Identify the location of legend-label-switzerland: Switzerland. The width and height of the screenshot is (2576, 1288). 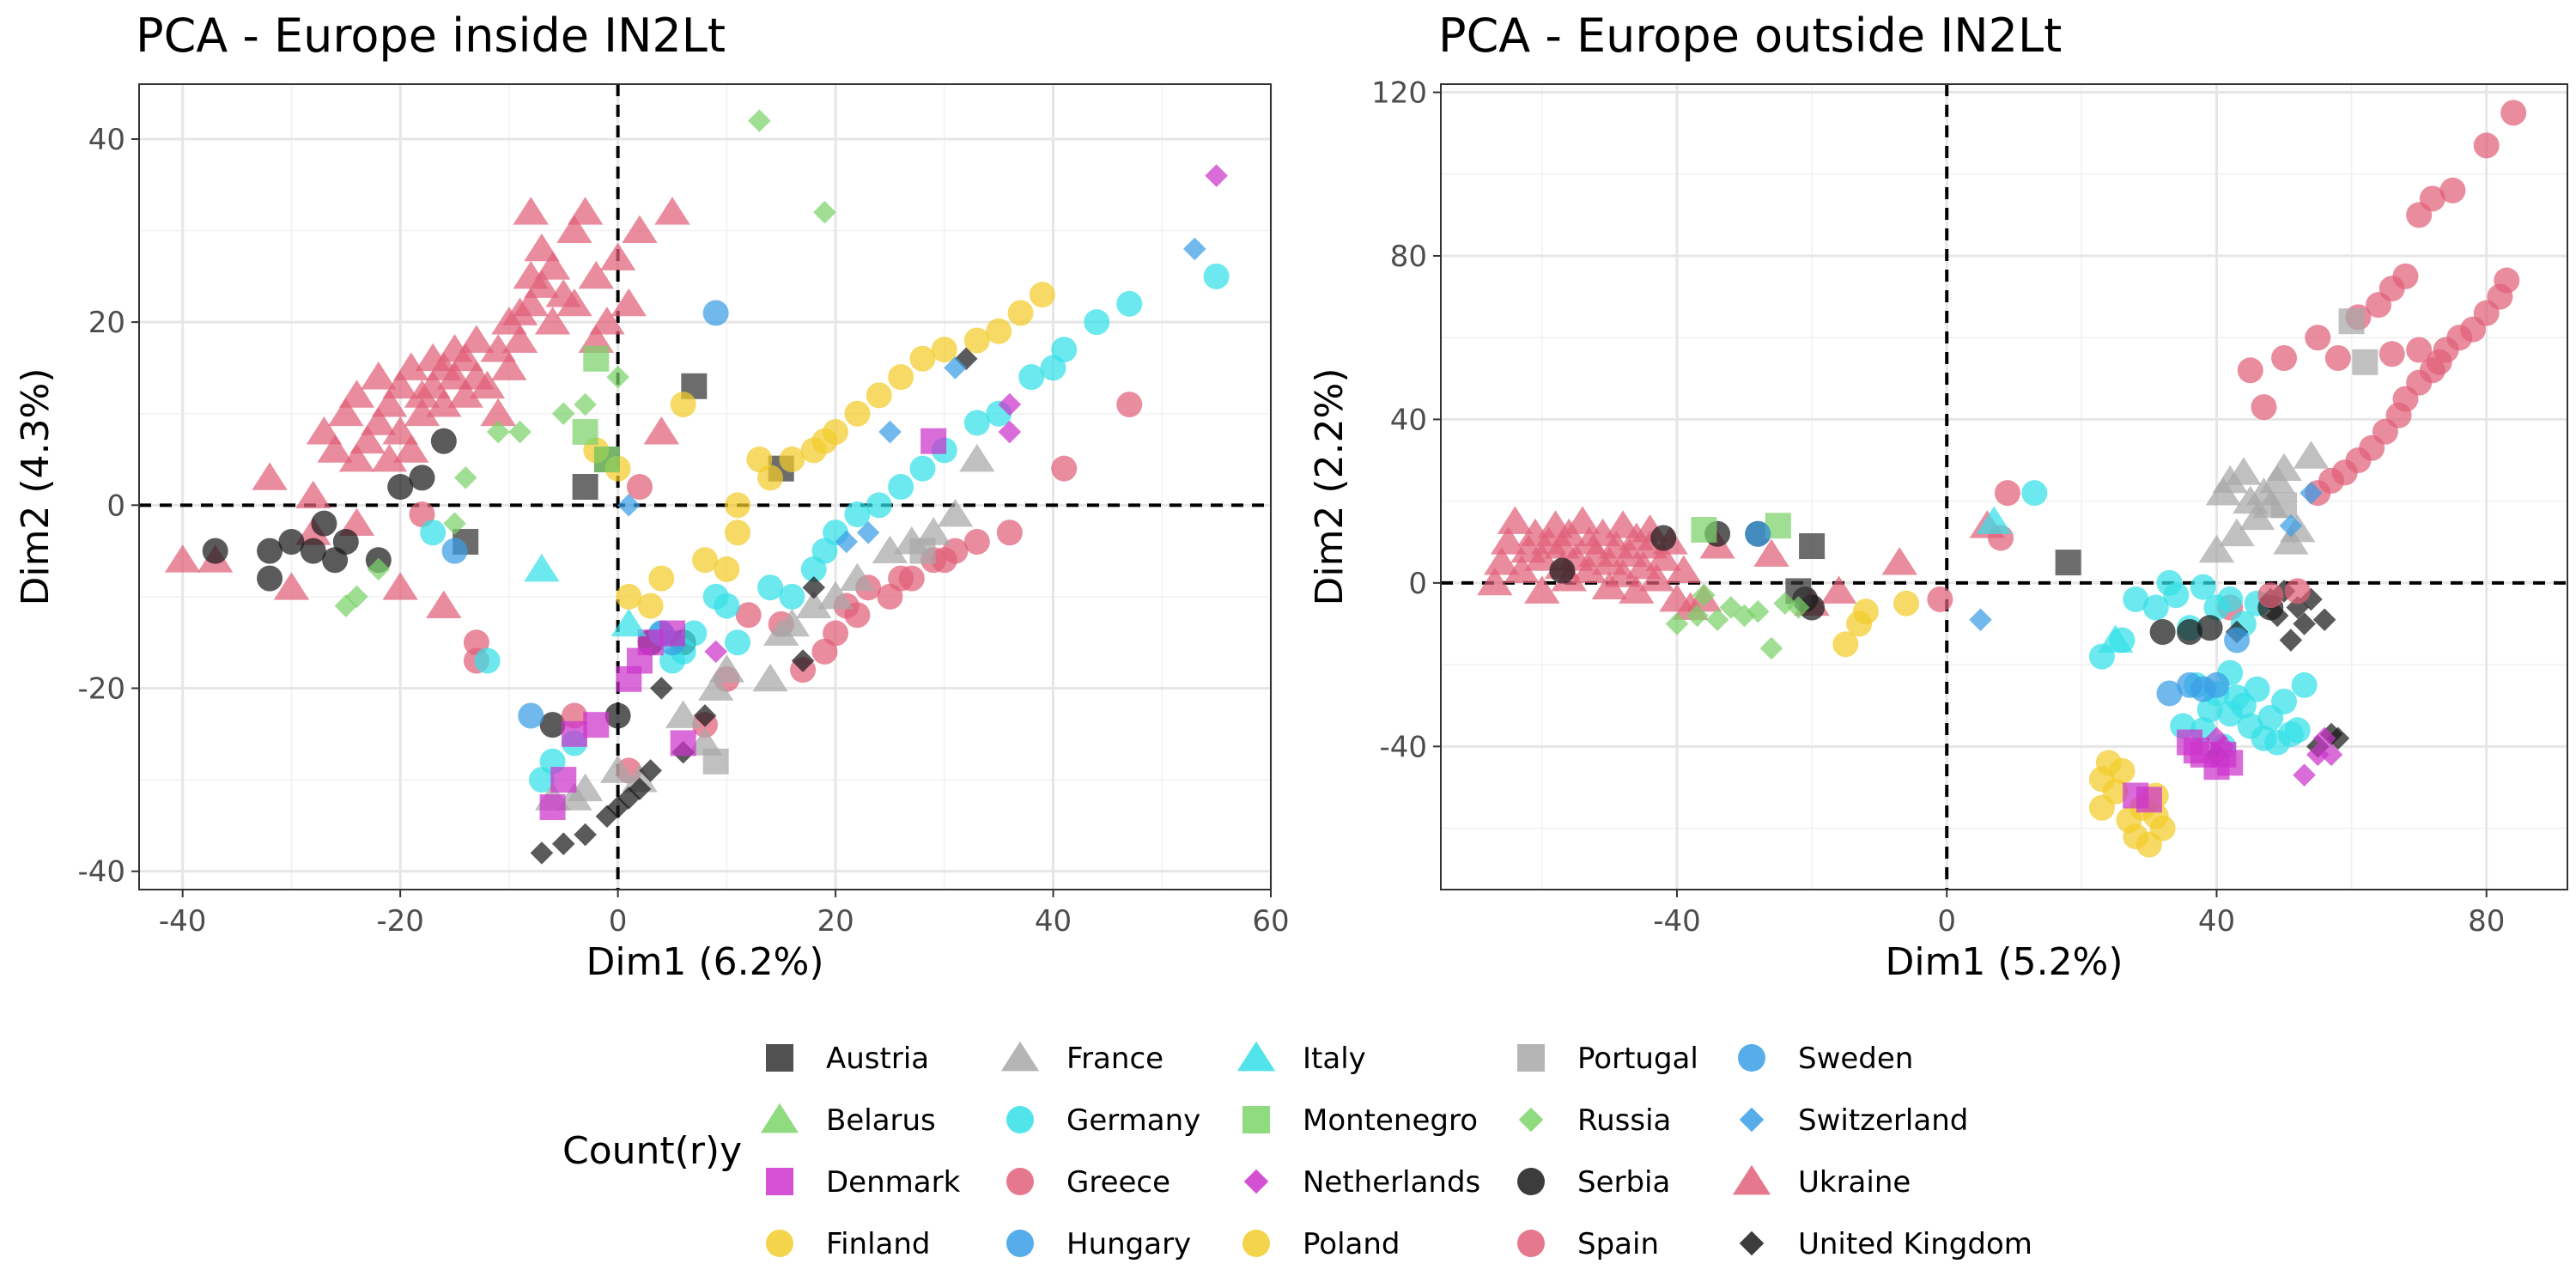
(1883, 1120).